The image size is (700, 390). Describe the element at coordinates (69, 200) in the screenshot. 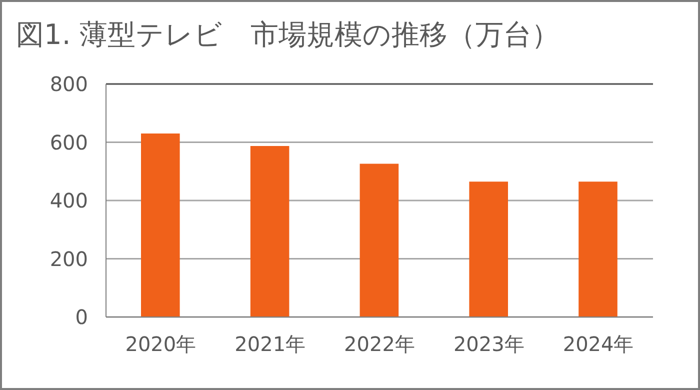

I see `y-tick-label: 400` at that location.